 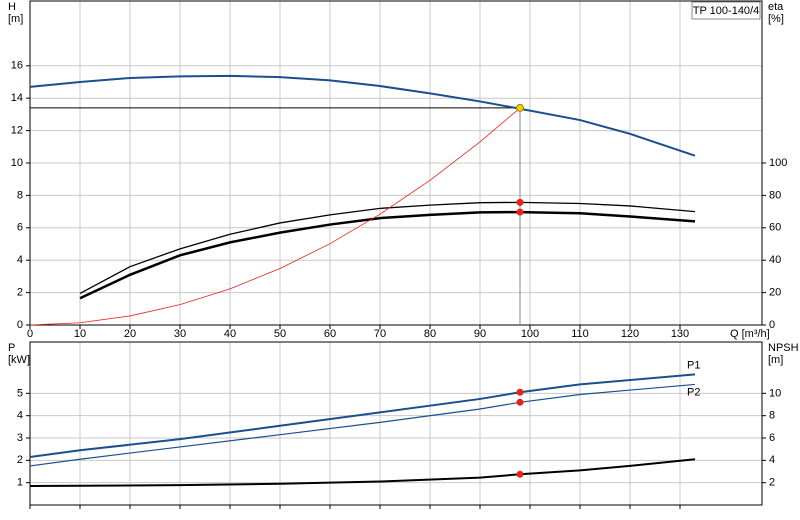 I want to click on y-axis-label: [m], so click(x=15, y=19).